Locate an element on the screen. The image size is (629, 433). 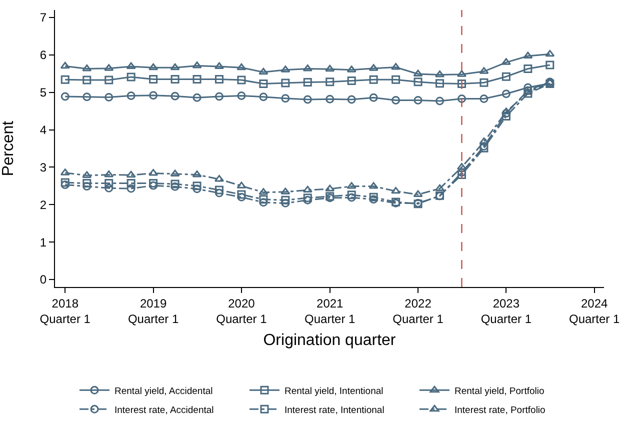
legend-label: Rental yield, Portfolio is located at coordinates (499, 391).